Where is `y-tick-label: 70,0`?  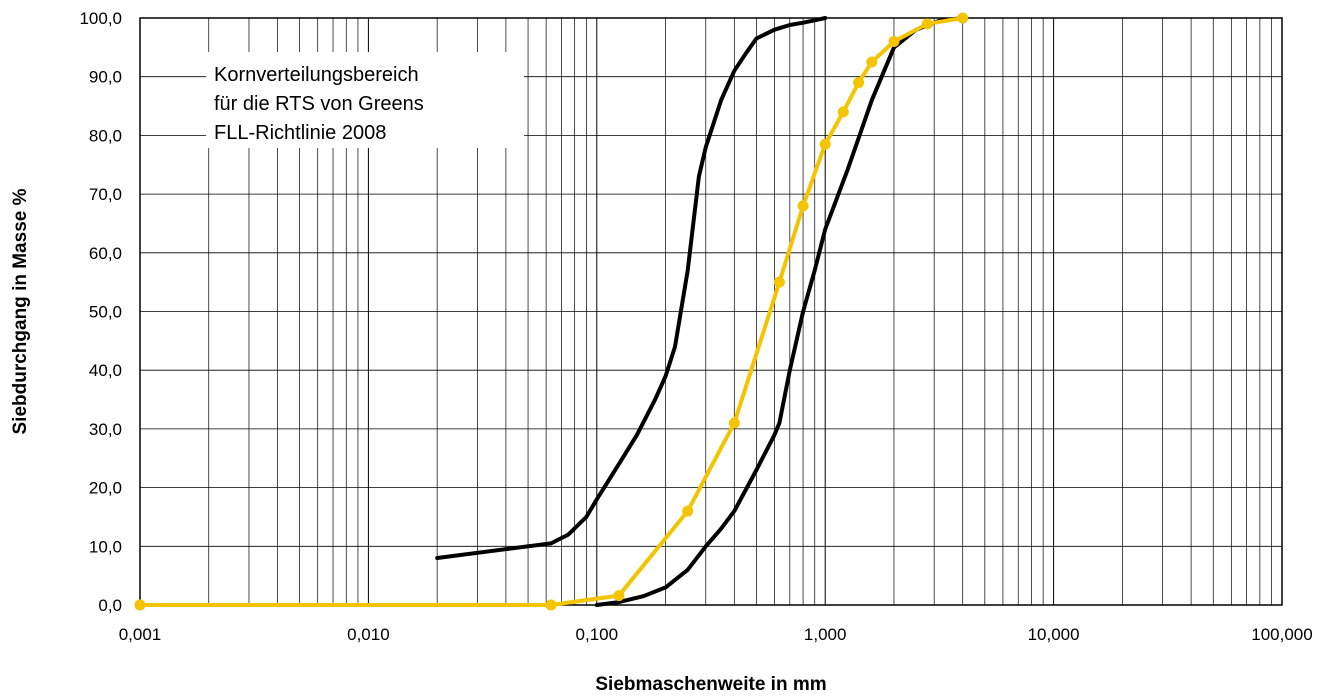 y-tick-label: 70,0 is located at coordinates (105, 194).